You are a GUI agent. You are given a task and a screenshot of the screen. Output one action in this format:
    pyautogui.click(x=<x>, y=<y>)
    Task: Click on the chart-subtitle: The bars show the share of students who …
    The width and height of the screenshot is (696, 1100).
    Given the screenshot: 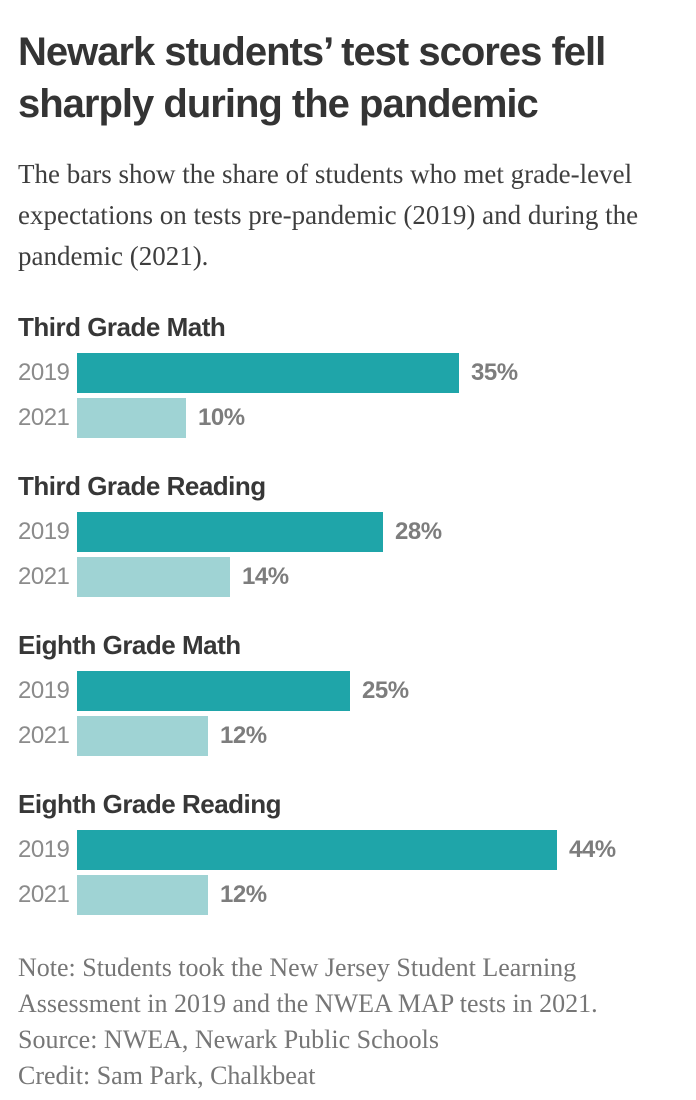 What is the action you would take?
    pyautogui.click(x=328, y=215)
    